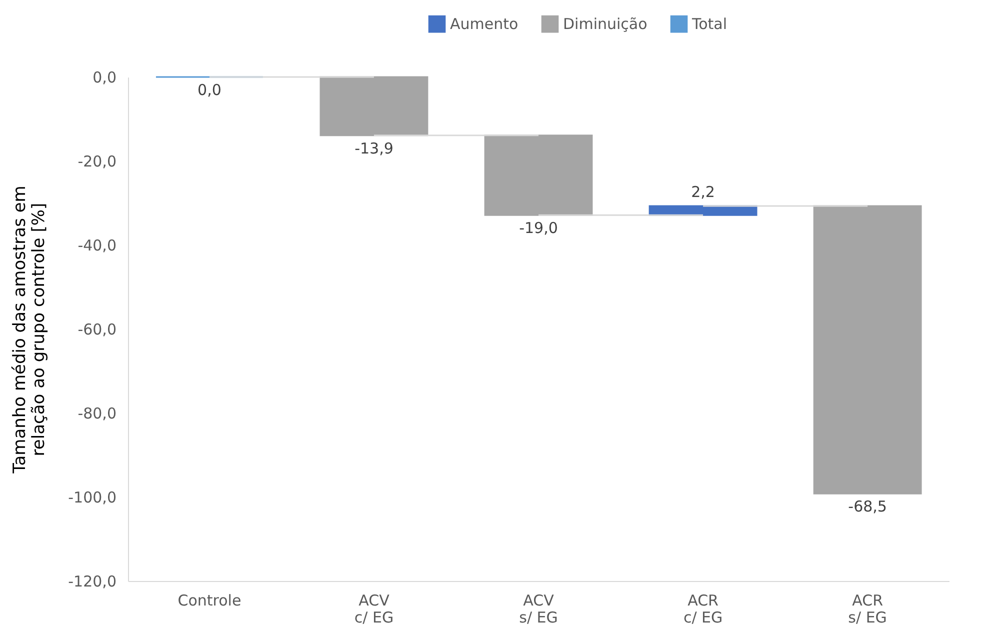 This screenshot has height=635, width=989. What do you see at coordinates (703, 609) in the screenshot?
I see `x-tick-label: ACR c/ EG` at bounding box center [703, 609].